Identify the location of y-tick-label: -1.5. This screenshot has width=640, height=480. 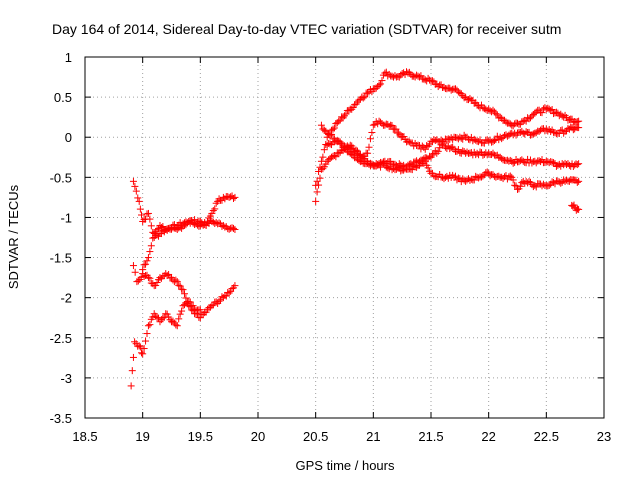
(61, 258).